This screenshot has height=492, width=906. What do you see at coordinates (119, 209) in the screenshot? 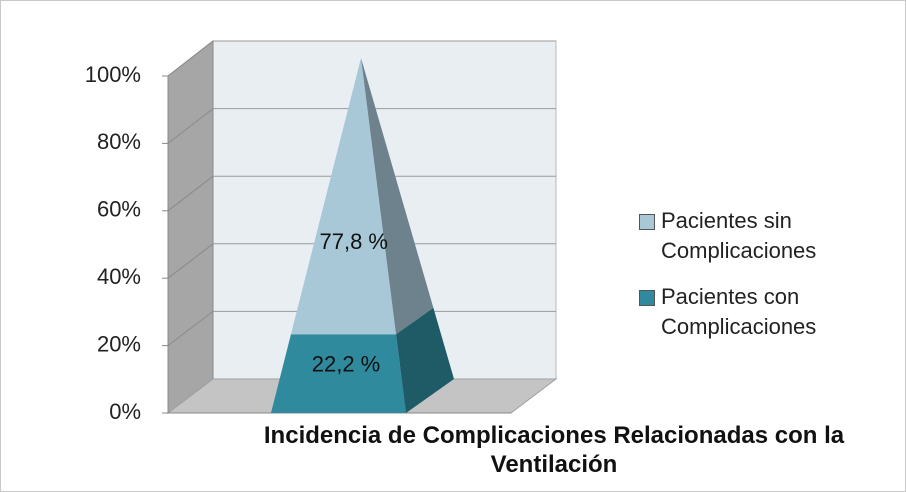
I see `y-tick-label: 60%` at bounding box center [119, 209].